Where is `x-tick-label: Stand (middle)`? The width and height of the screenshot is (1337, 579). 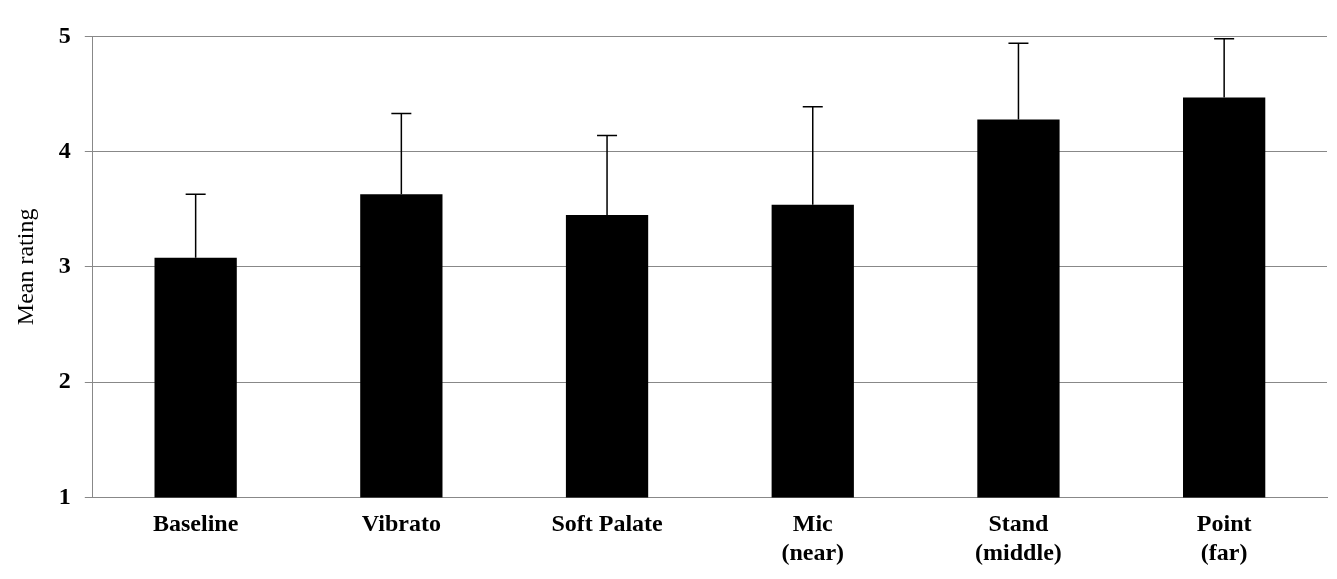
x-tick-label: Stand (middle) is located at coordinates (1018, 537).